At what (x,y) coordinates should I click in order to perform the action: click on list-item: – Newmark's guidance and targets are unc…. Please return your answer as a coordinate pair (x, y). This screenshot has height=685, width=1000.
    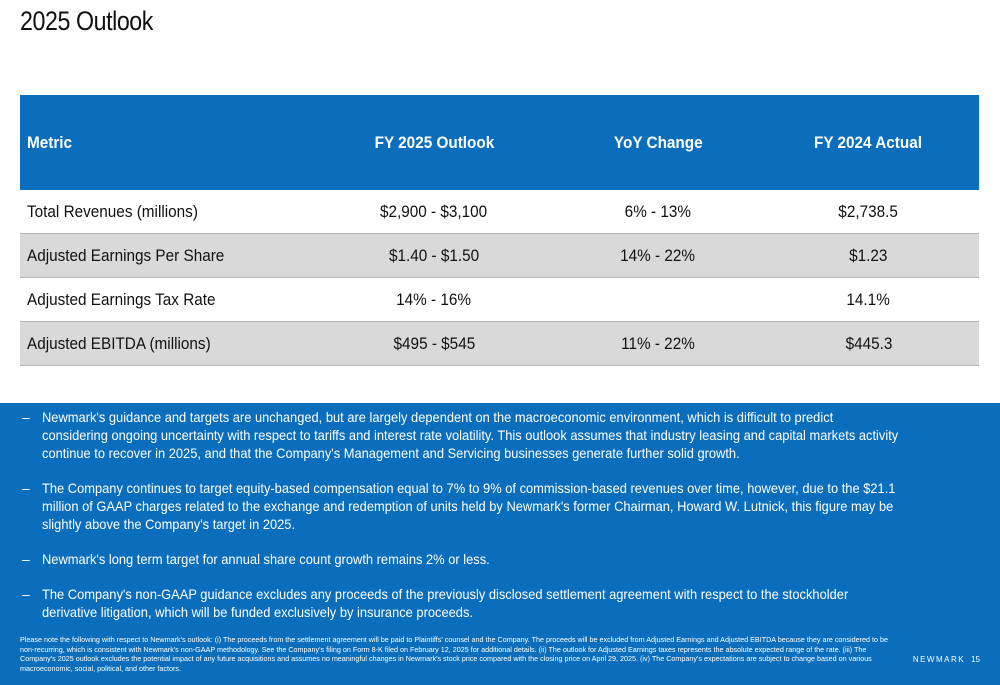
    Looking at the image, I should click on (499, 435).